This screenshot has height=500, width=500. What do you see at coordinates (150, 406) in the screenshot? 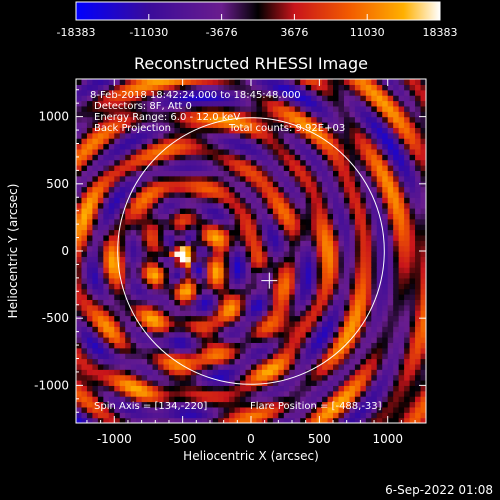
I see `annotation-spin-axis: Spin Axis = [134,-220]` at bounding box center [150, 406].